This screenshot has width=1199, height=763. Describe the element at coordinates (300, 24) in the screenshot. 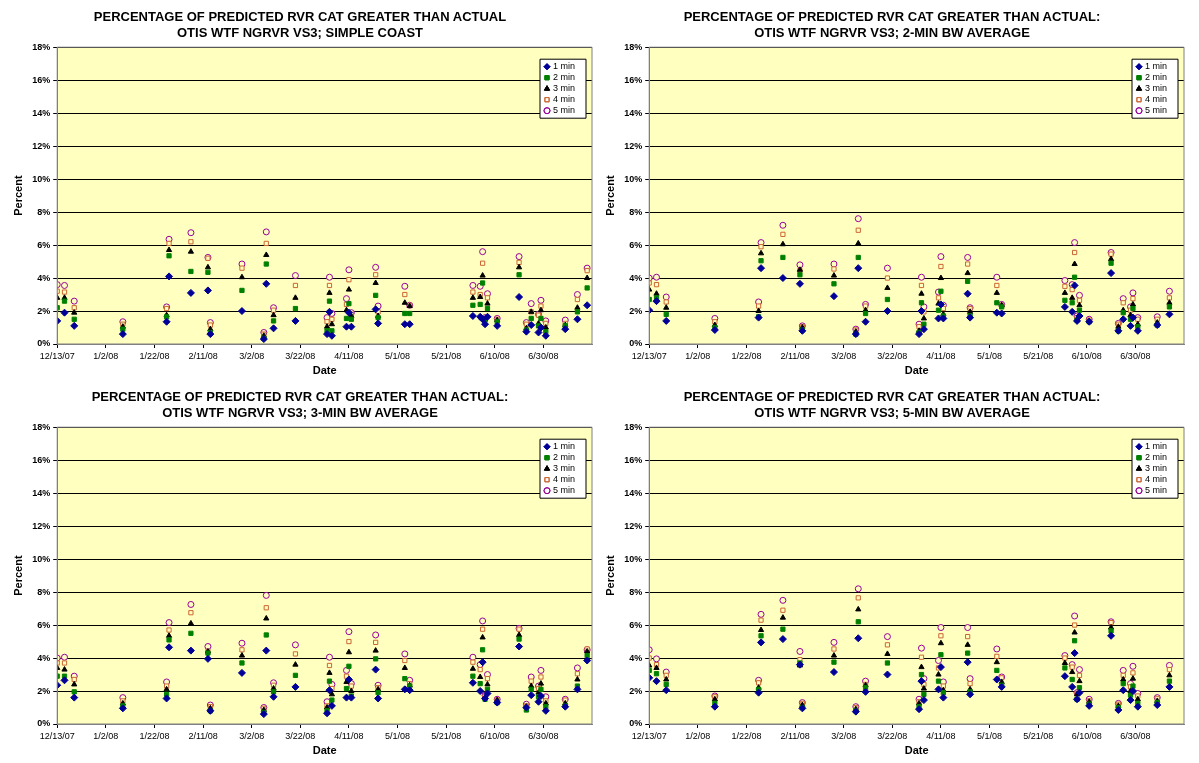

I see `chart-title: PERCENTAGE OF PREDICTED RVR CAT GREATER THAN ACTUAL OTIS WTF NGRVR VS3; SIMPLE COAST` at that location.